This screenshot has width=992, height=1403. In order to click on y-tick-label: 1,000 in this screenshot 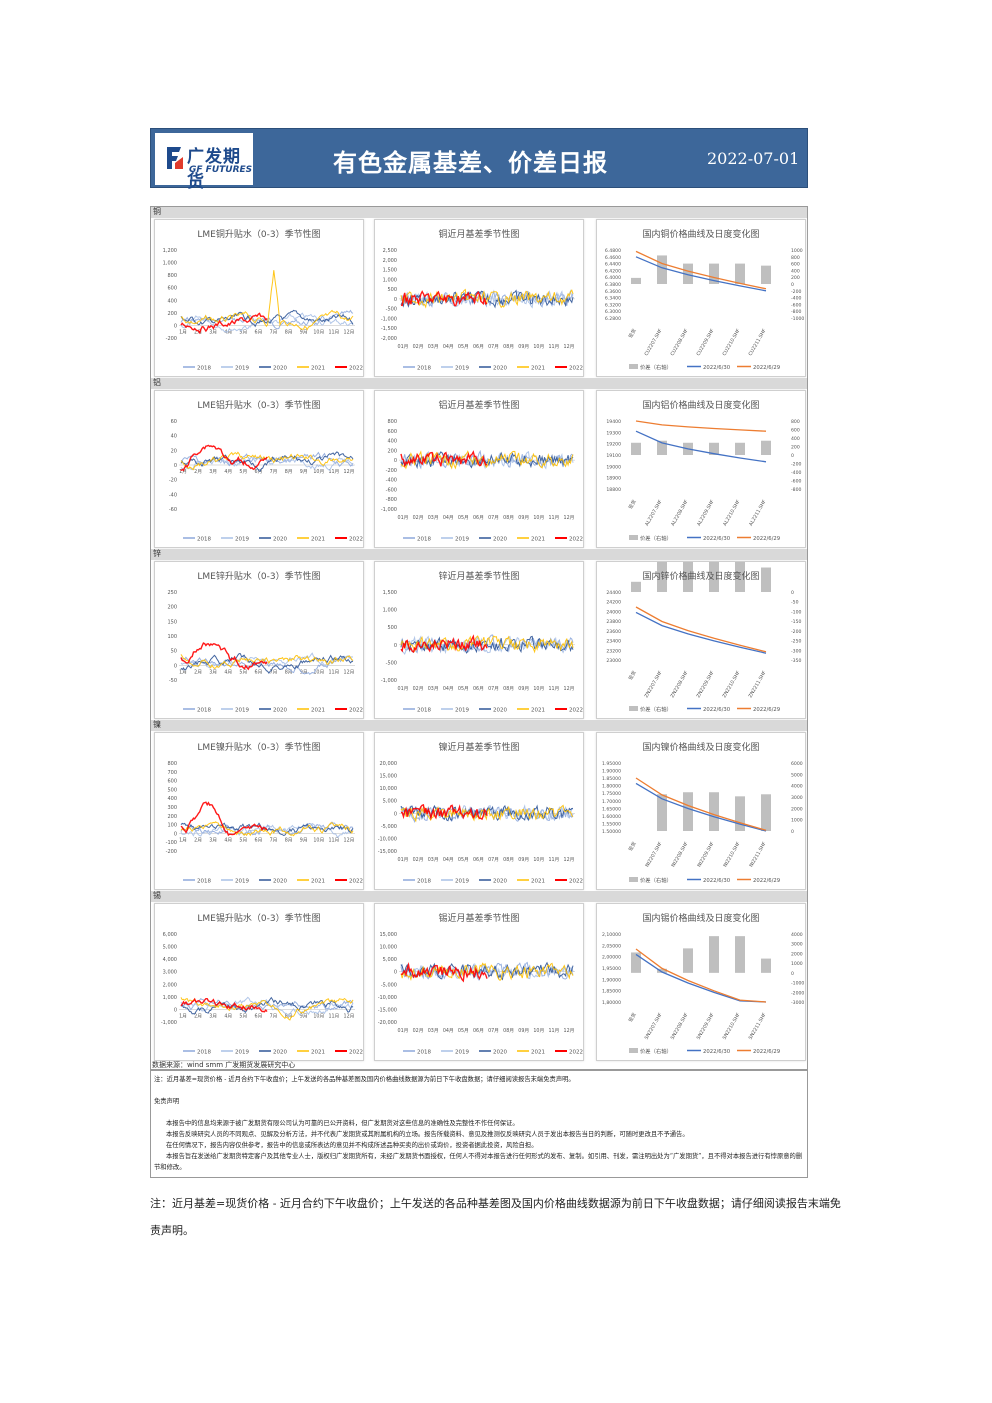, I will do `click(170, 998)`.